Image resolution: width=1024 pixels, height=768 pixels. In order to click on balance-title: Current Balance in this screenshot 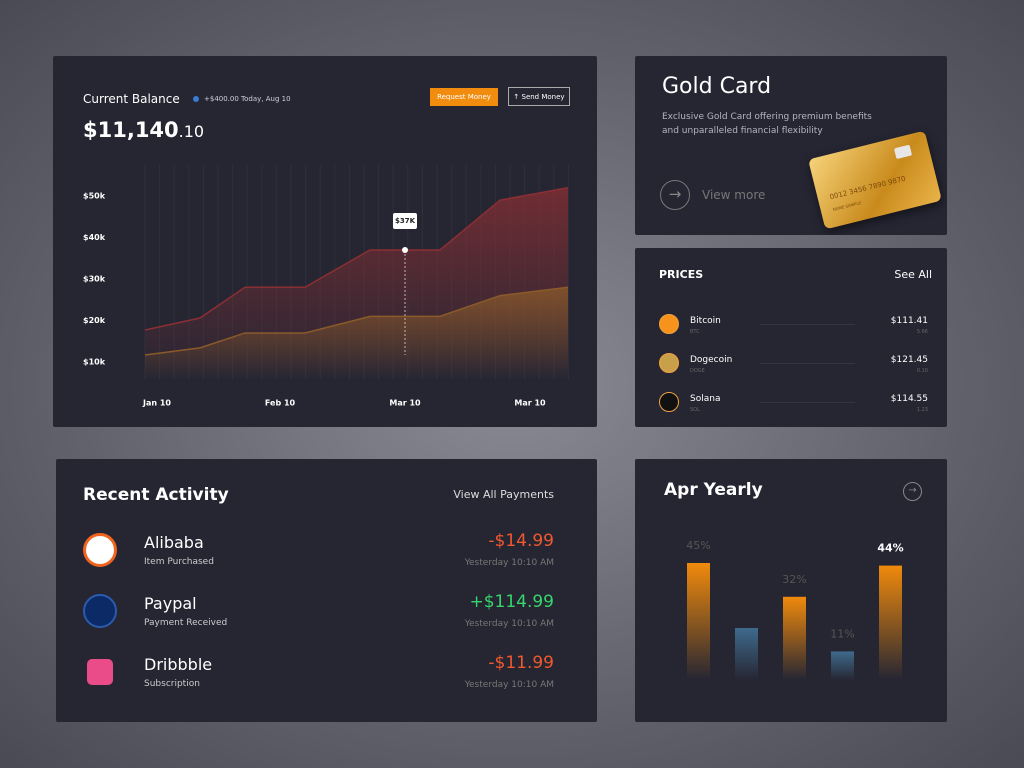, I will do `click(131, 99)`.